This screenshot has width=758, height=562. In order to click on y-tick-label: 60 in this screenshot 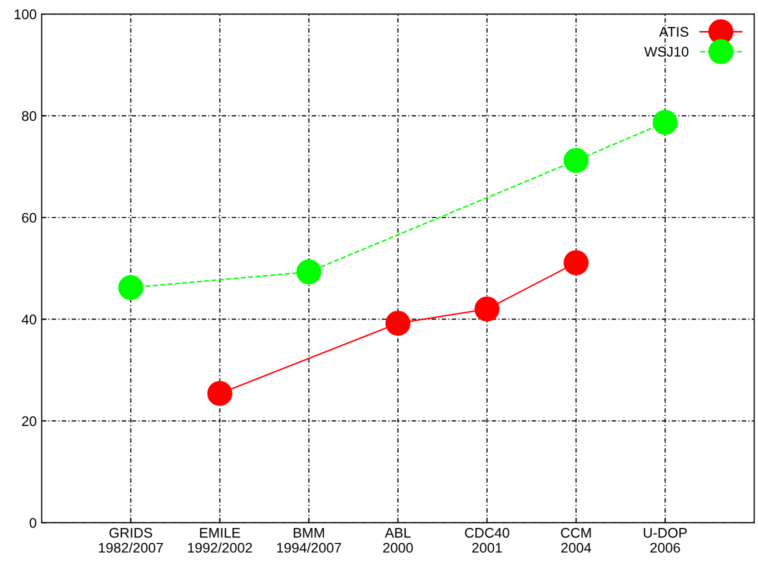, I will do `click(29, 217)`.